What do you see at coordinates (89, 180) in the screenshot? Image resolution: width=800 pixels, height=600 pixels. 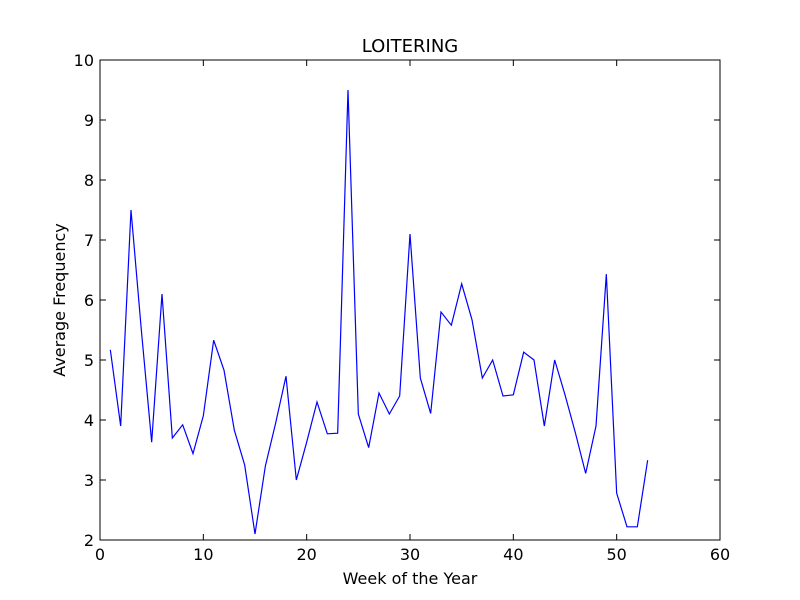 I see `y-tick-label: 8` at bounding box center [89, 180].